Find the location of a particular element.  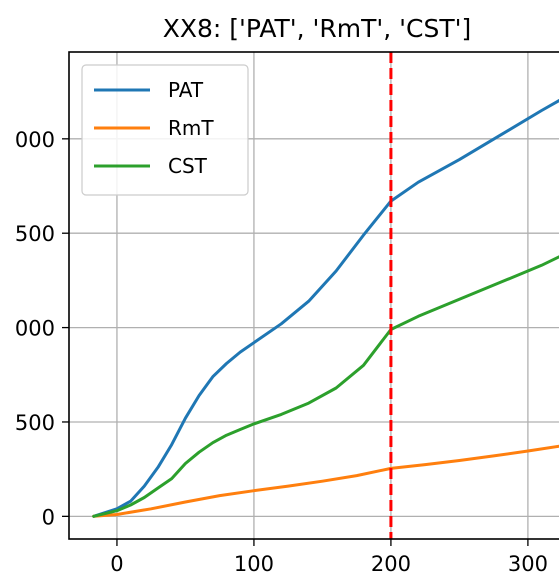

legend-label-cst: CST is located at coordinates (188, 166).